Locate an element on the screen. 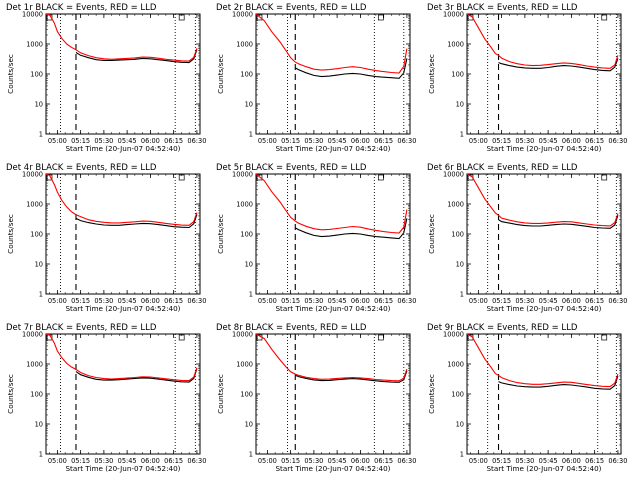  chart-title: Det 2r BLACK = Events, RED = LLD is located at coordinates (291, 8).